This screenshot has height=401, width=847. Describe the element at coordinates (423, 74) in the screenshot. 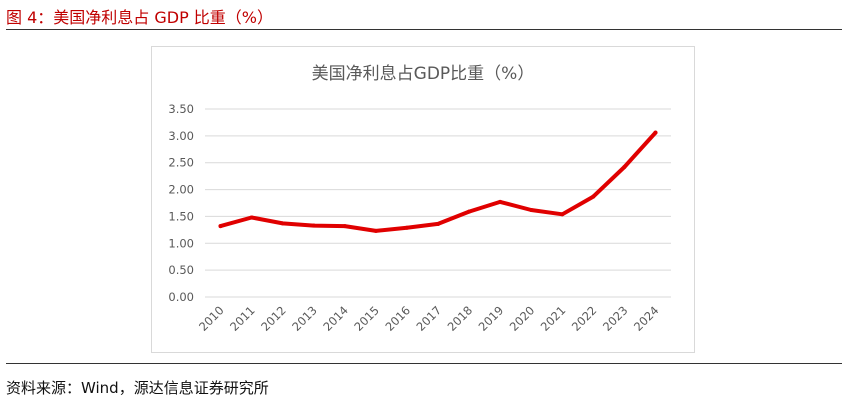

I see `chart-title: 美国净利息占GDP比重（%）` at that location.